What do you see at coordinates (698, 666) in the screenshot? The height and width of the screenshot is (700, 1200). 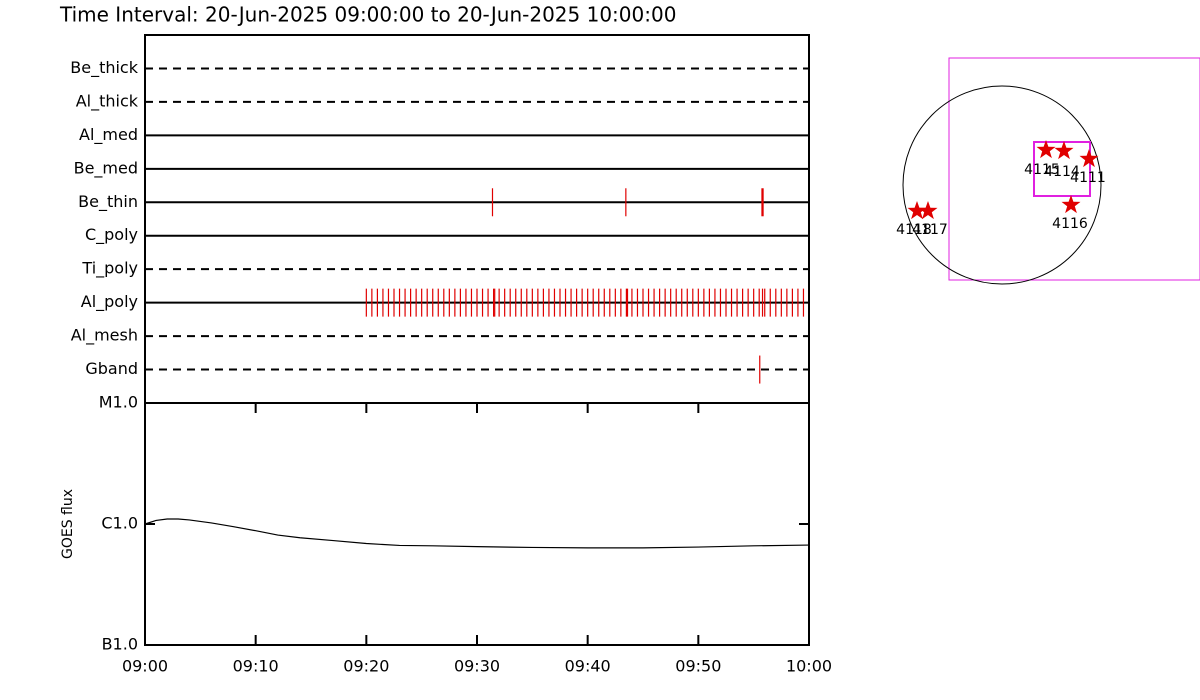 I see `x-tick-label: 09:50` at bounding box center [698, 666].